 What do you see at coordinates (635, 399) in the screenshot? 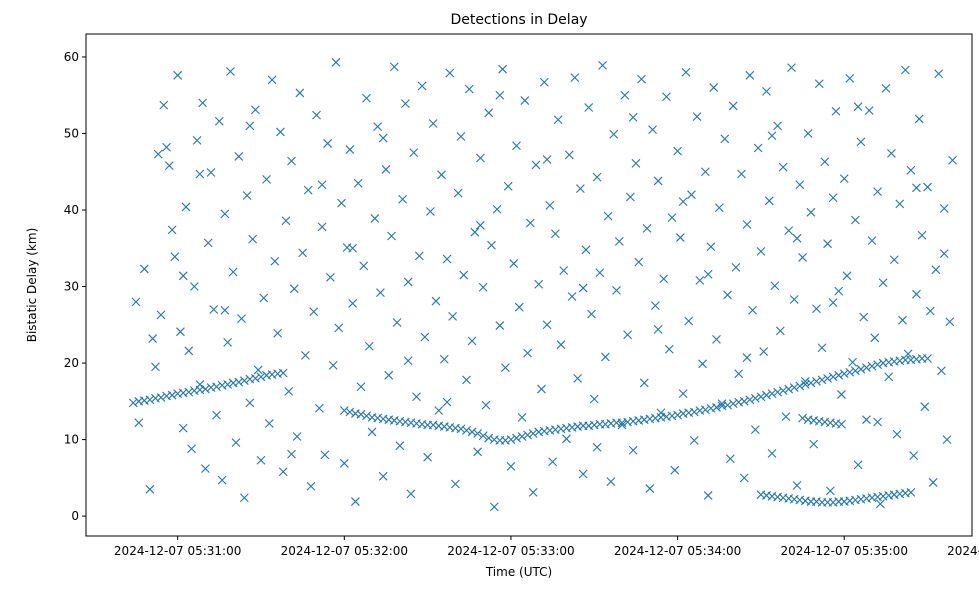
I see `series-group` at bounding box center [635, 399].